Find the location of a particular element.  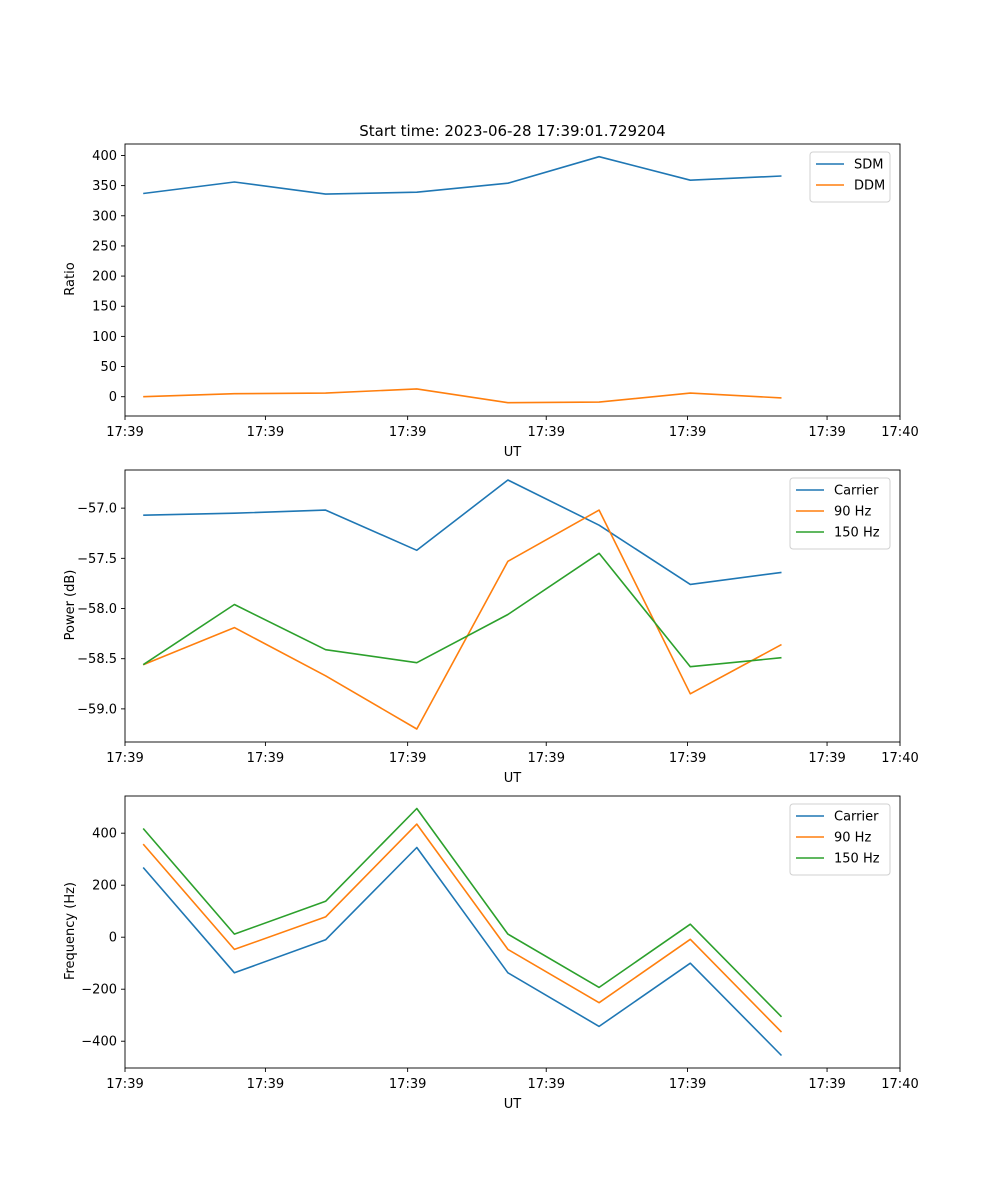

y-tick-label: 250 is located at coordinates (104, 246).